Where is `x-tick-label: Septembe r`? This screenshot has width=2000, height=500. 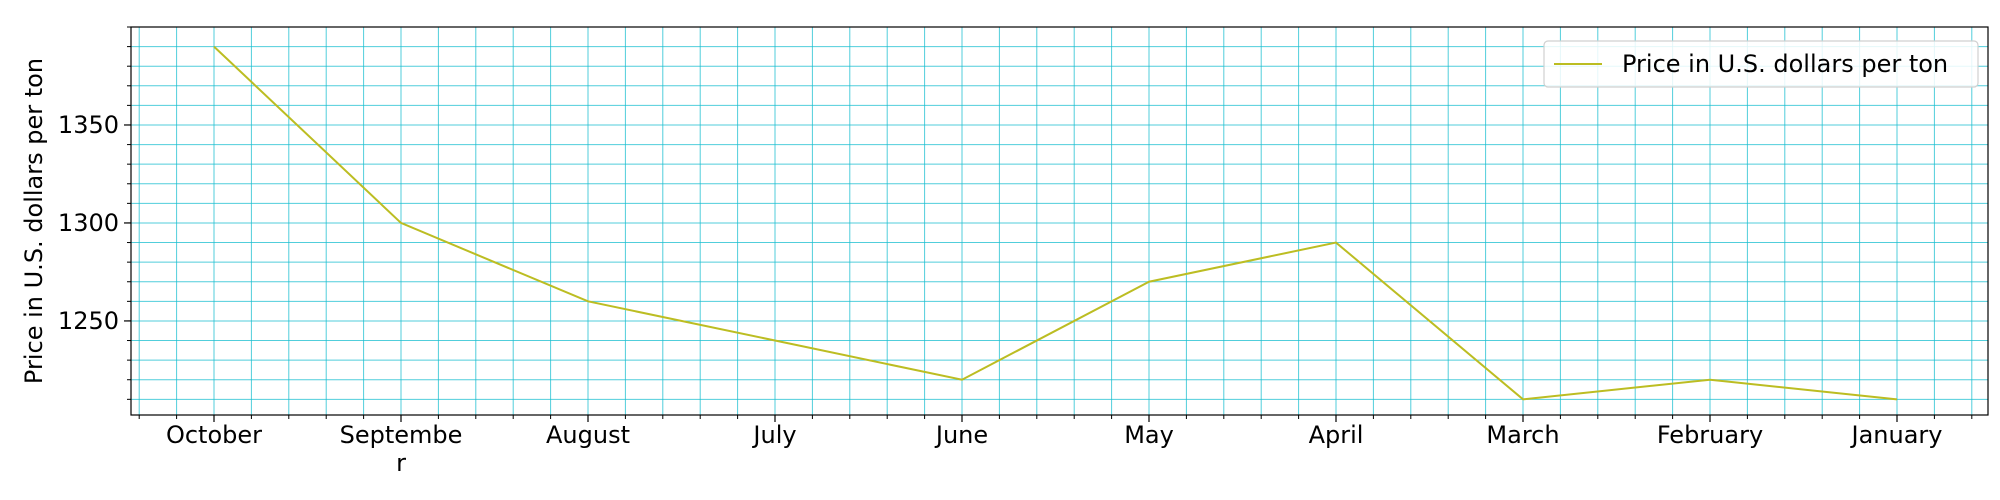 x-tick-label: Septembe r is located at coordinates (401, 449).